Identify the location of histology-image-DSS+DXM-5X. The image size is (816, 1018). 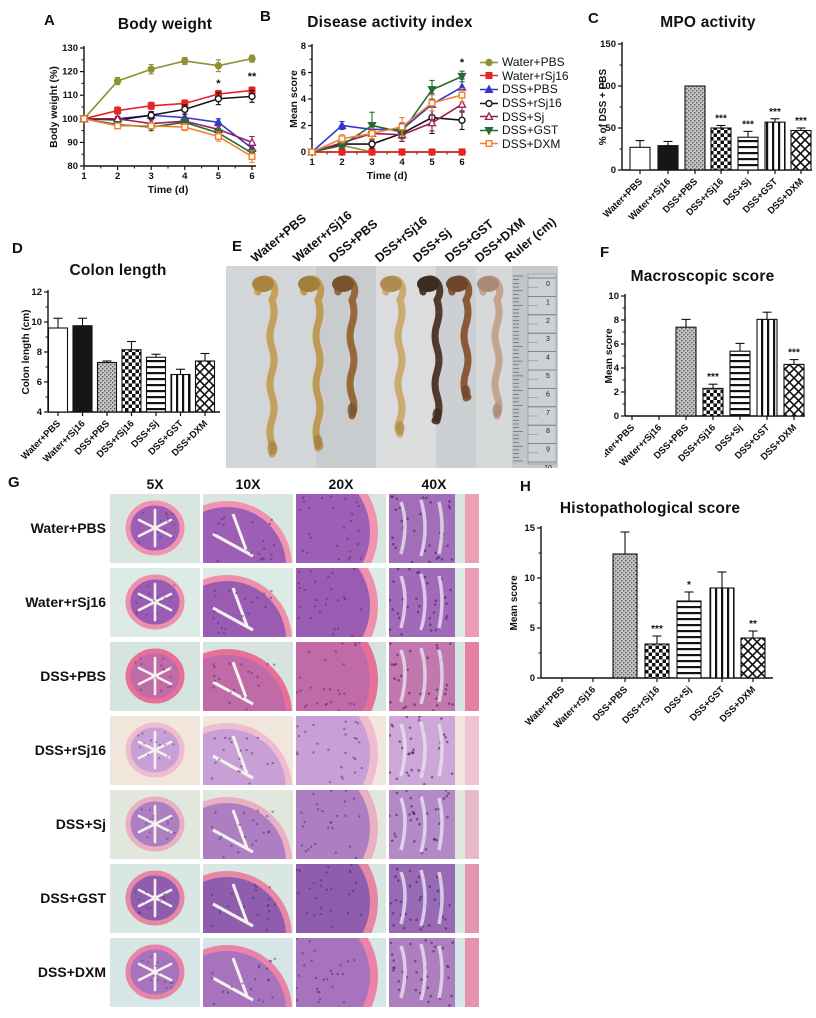
(155, 972).